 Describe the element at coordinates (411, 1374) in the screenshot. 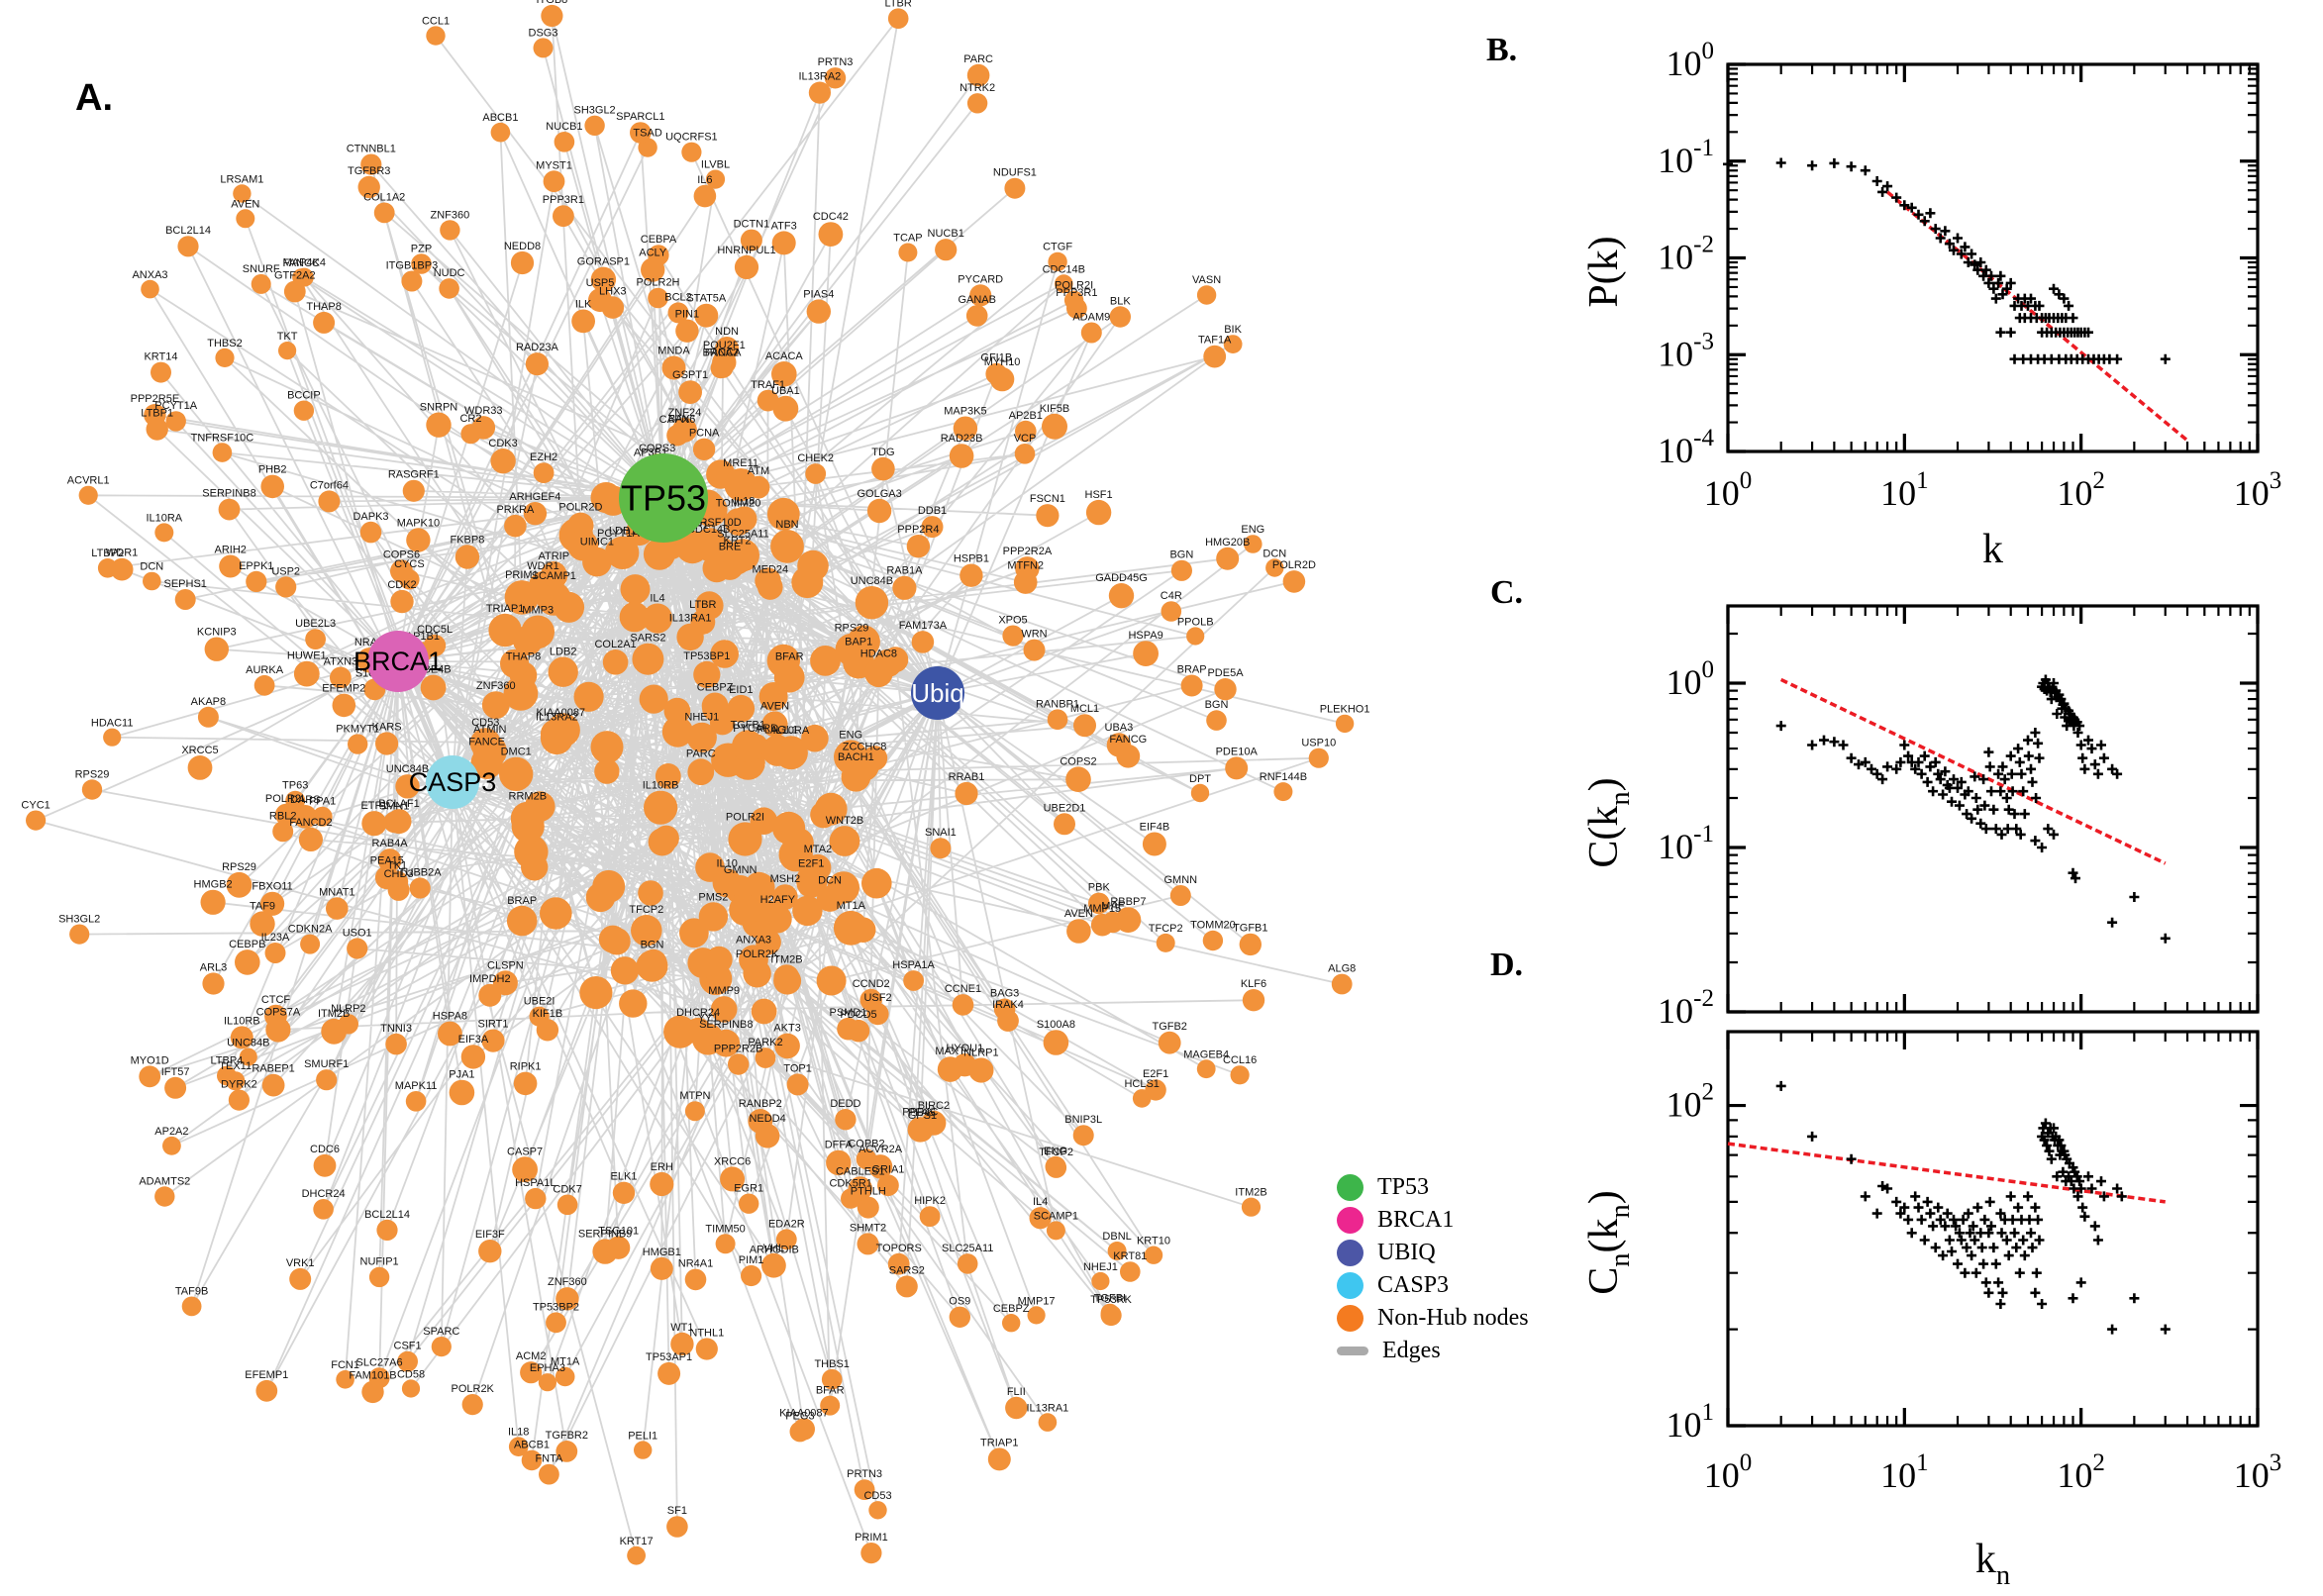

I see `gene-label: CD58` at that location.